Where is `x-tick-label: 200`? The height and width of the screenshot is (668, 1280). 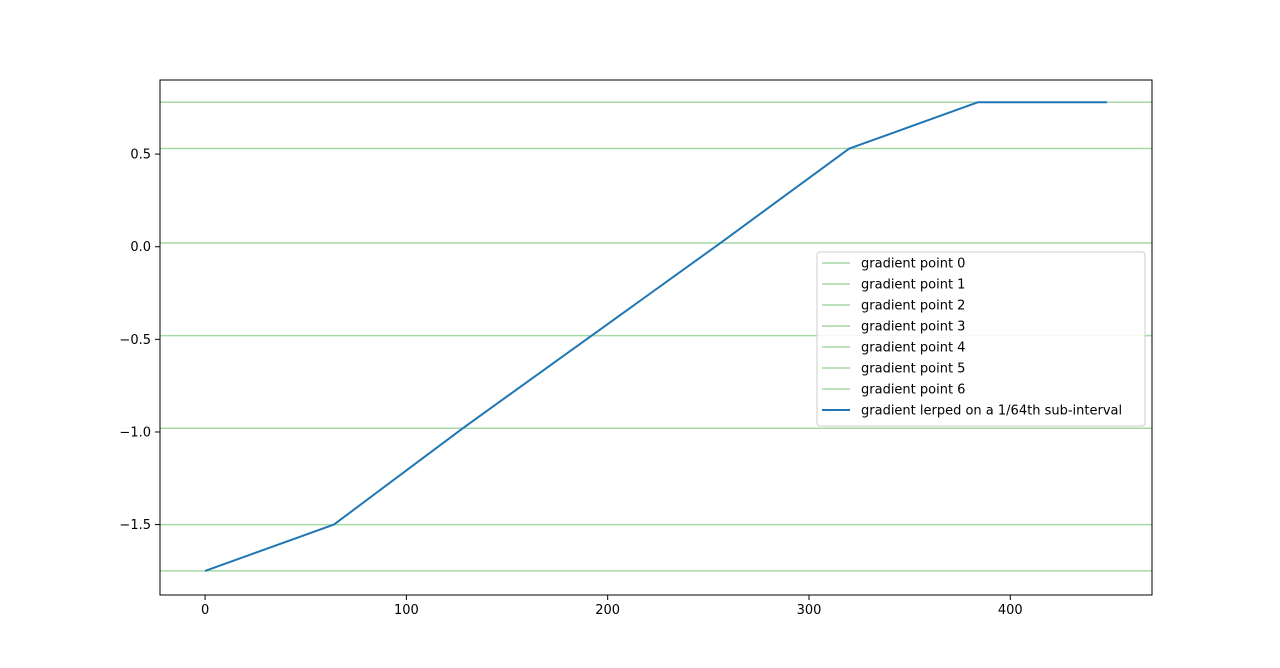
x-tick-label: 200 is located at coordinates (607, 610).